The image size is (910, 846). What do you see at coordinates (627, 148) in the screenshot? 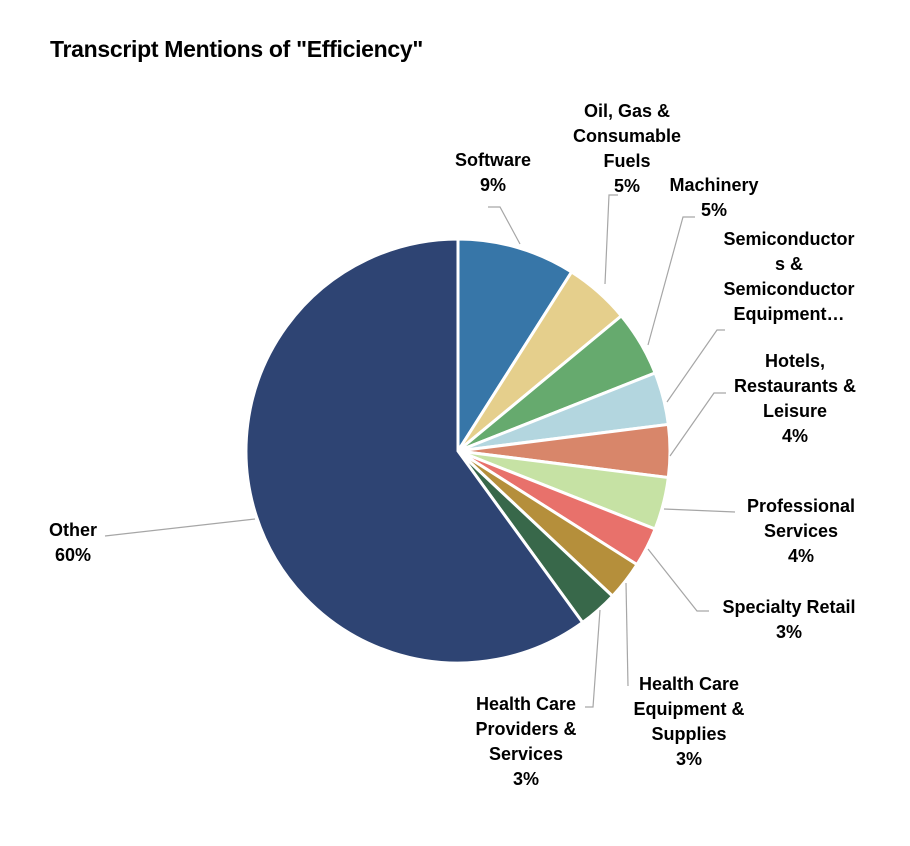
I see `slice-label-2: Oil, Gas & Consumable Fuels 5%` at bounding box center [627, 148].